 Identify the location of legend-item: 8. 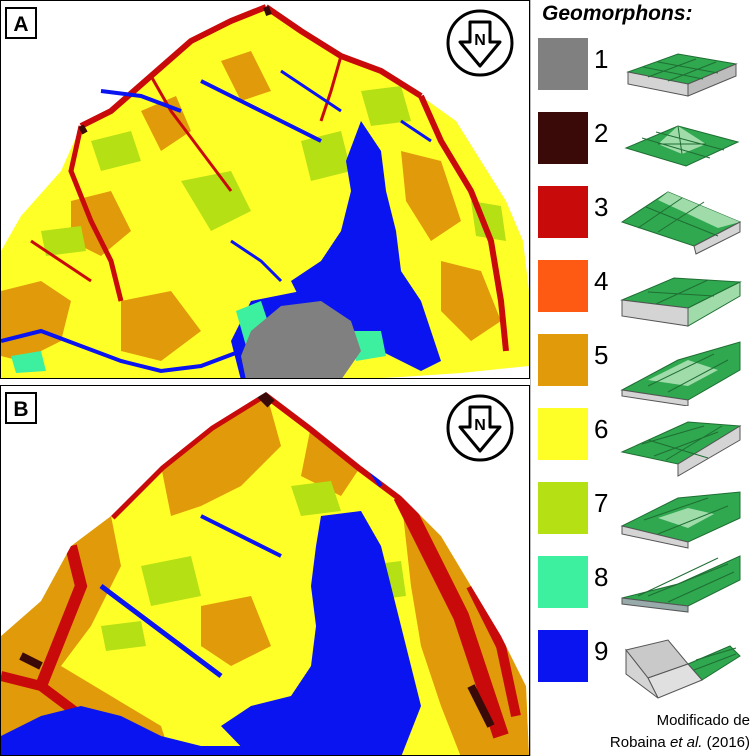
(647, 589).